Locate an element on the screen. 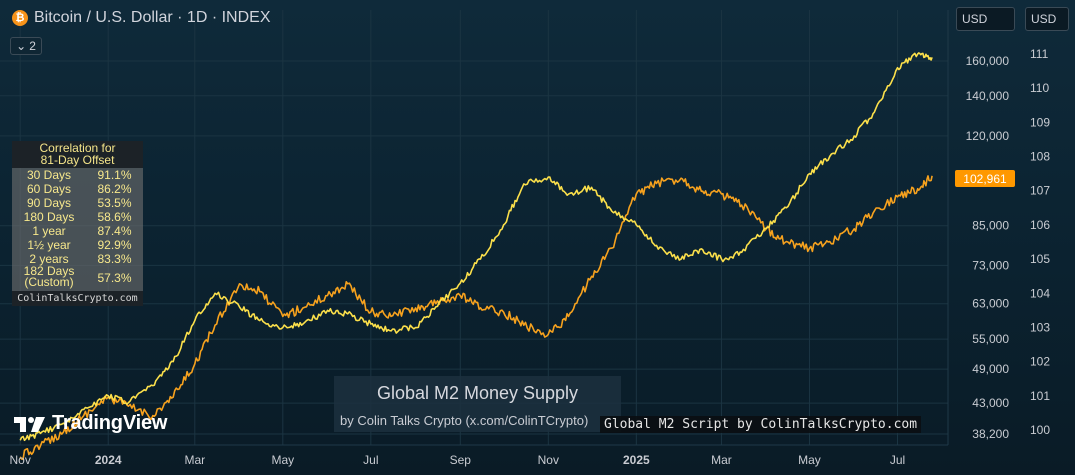  y-left-tick-label: 85,000 is located at coordinates (990, 226).